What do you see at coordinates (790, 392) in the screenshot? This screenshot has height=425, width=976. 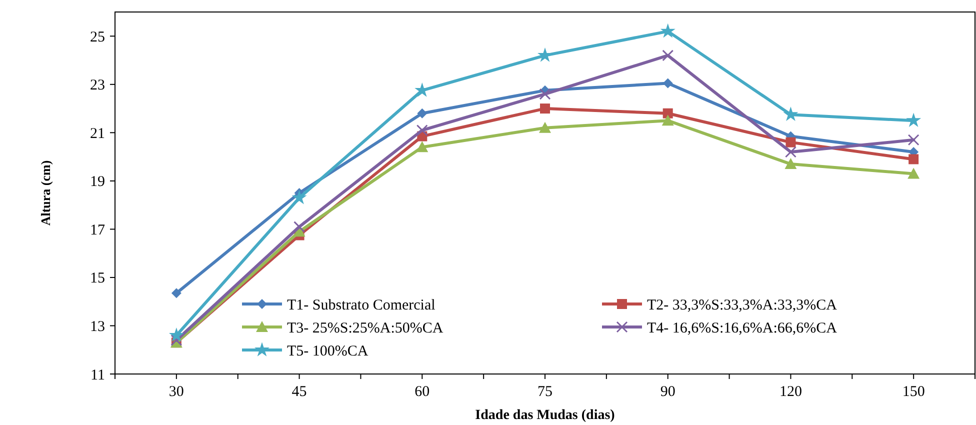 I see `x-tick-label: 120` at bounding box center [790, 392].